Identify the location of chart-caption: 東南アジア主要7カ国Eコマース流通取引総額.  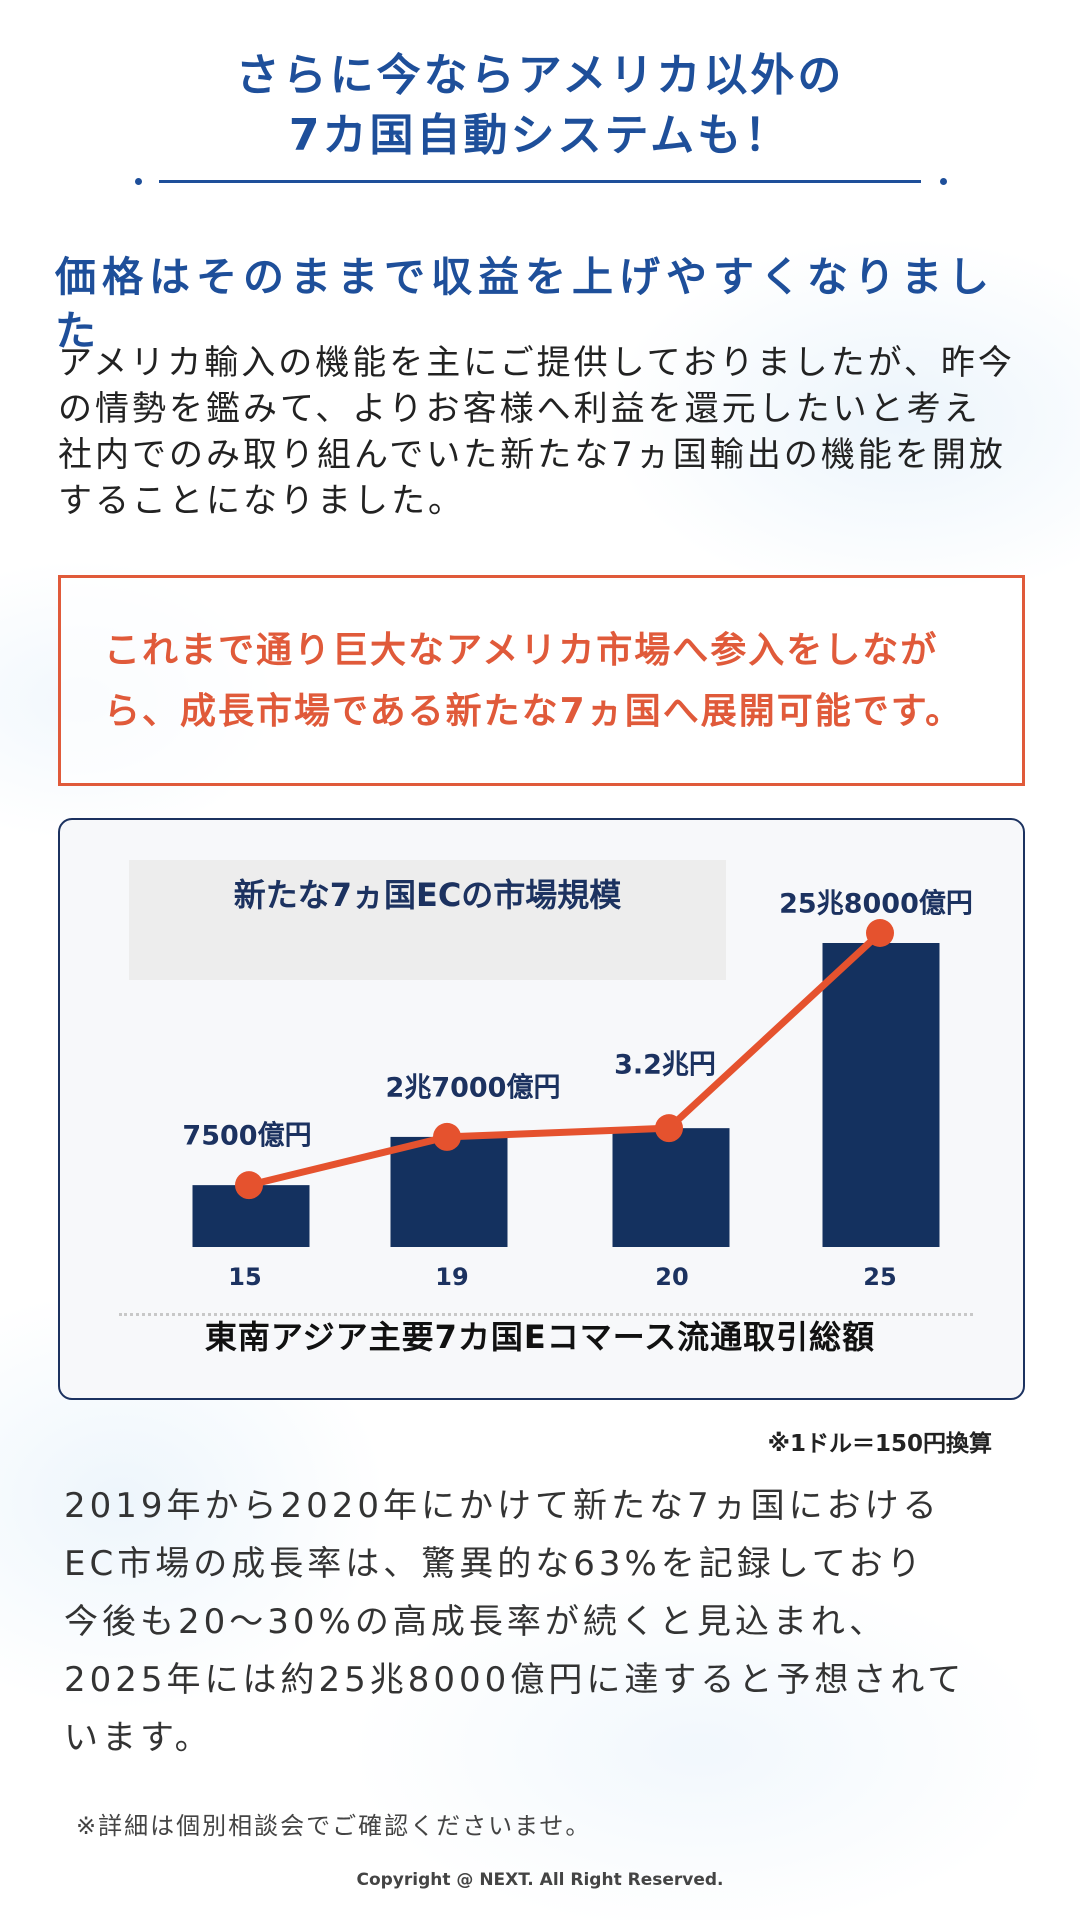
(540, 1337).